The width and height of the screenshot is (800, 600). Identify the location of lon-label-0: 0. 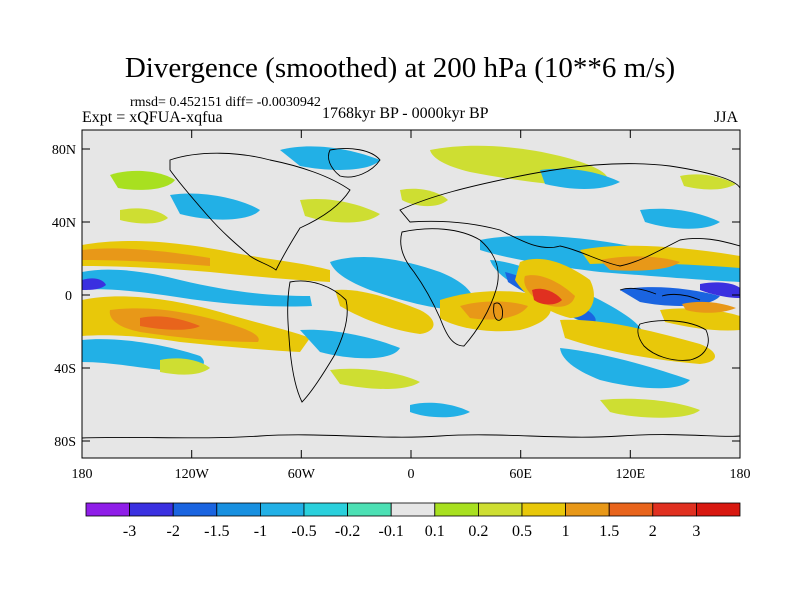
(411, 474).